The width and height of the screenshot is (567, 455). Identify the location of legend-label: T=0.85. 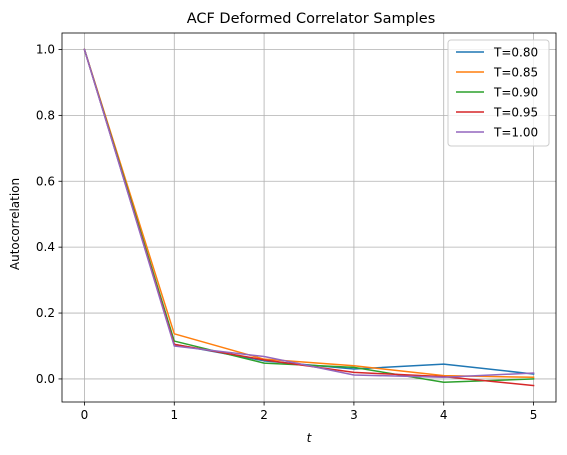
(515, 73).